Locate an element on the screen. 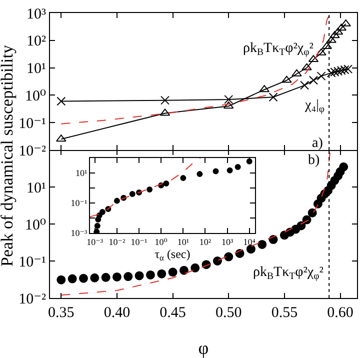 The height and width of the screenshot is (358, 362). x-axis-title: φ is located at coordinates (203, 348).